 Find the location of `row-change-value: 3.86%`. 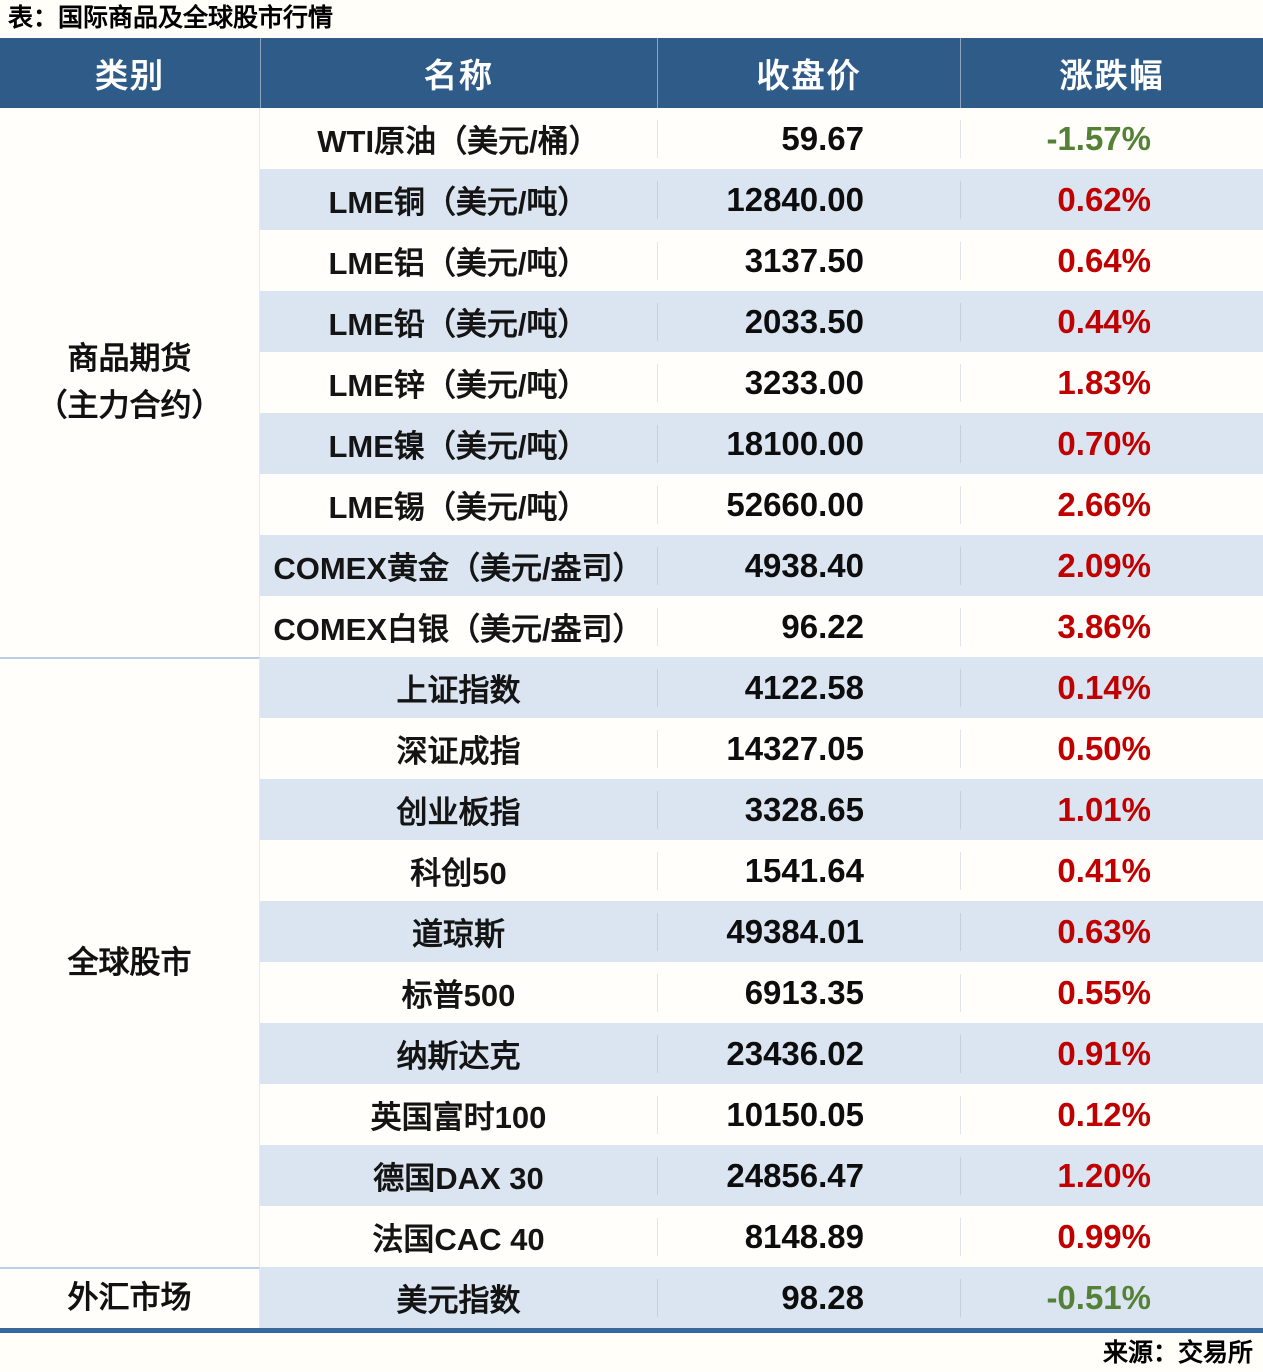

row-change-value: 3.86% is located at coordinates (1111, 626).